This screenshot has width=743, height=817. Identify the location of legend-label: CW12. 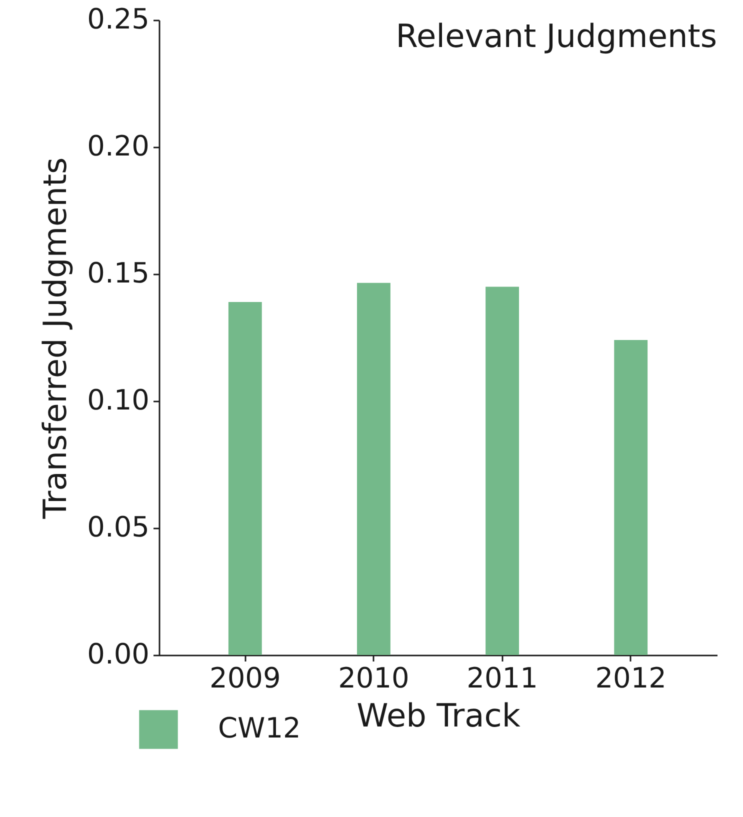
(259, 728).